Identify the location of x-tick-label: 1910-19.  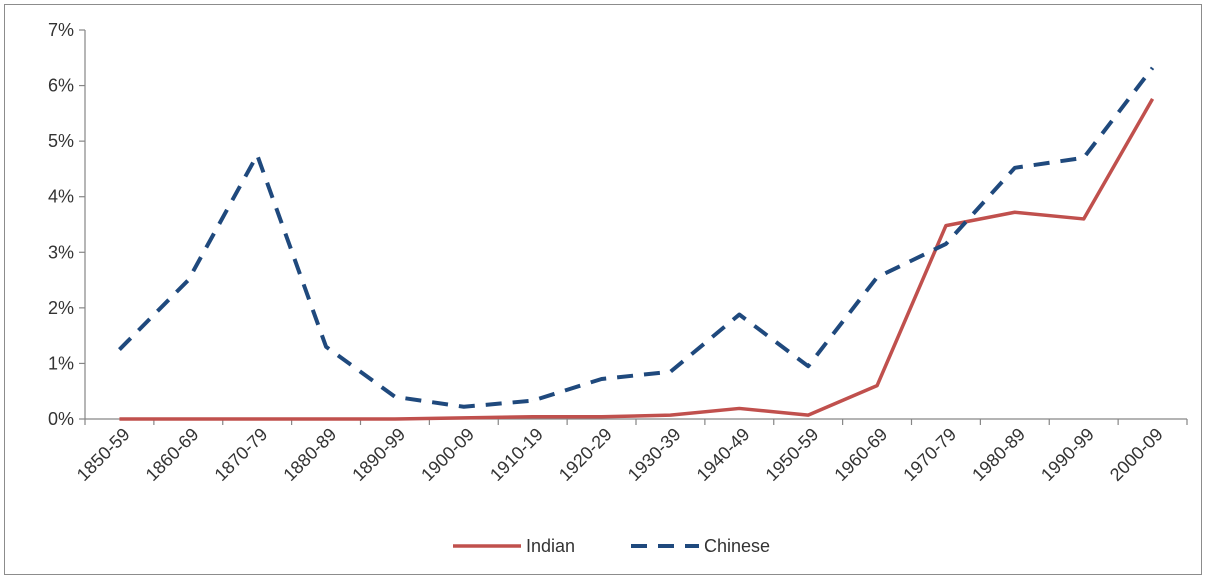
(516, 454).